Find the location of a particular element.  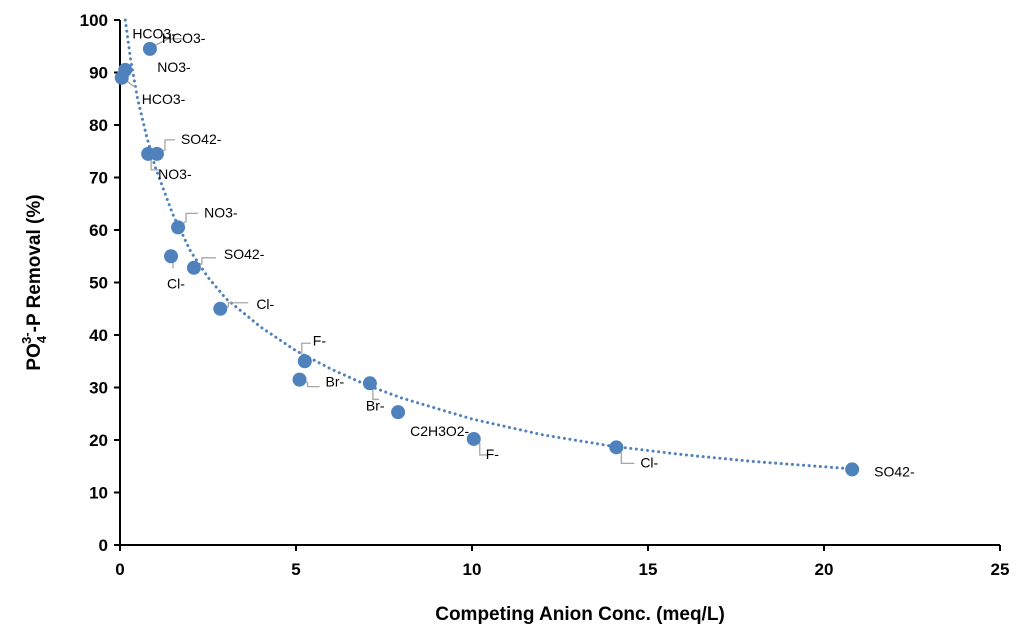

x-tick-label: 0 is located at coordinates (119, 569).